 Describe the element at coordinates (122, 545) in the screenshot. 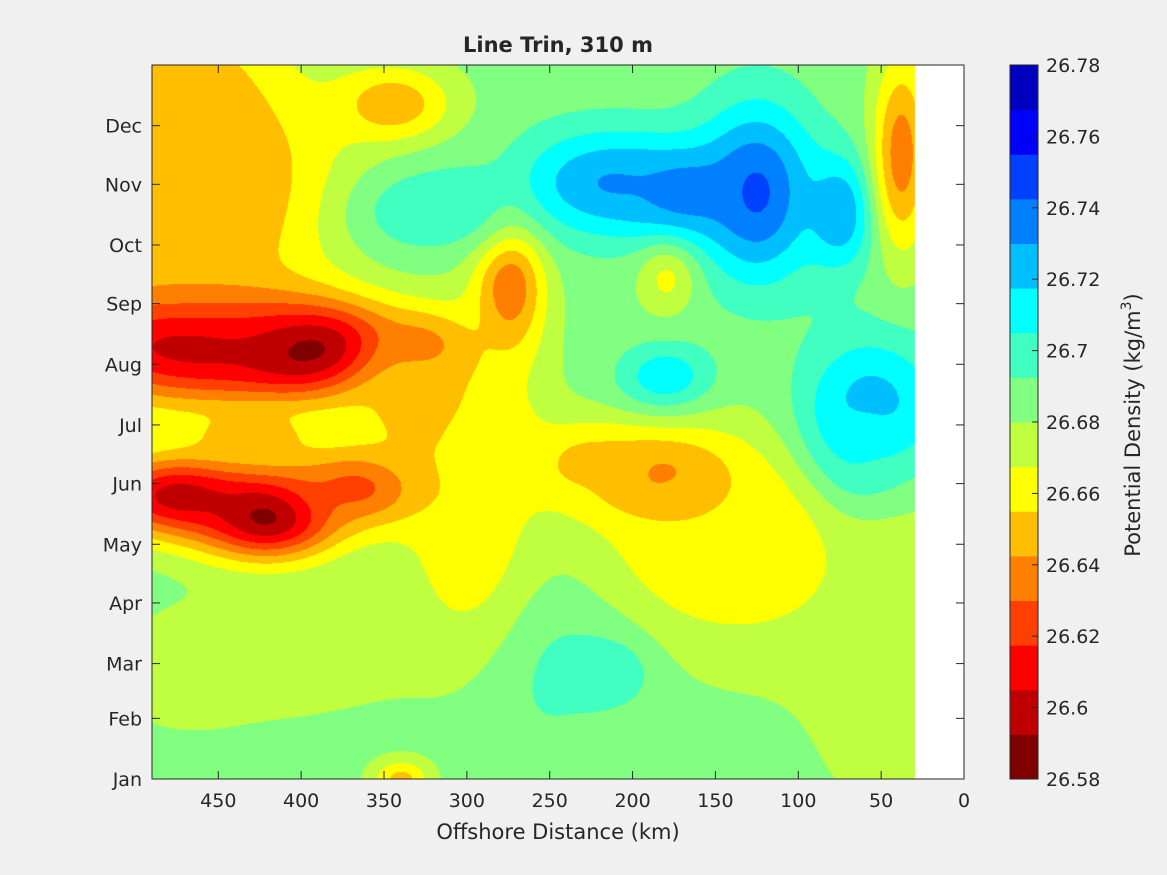

I see `y-tick-label: May` at that location.